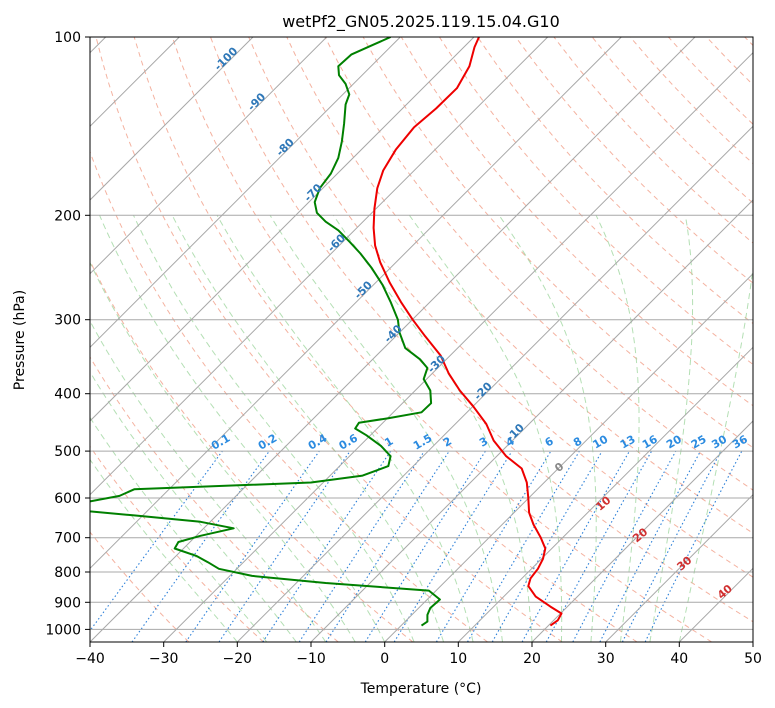 This screenshot has width=775, height=708. What do you see at coordinates (164, 659) in the screenshot?
I see `x-tick-label: −30` at bounding box center [164, 659].